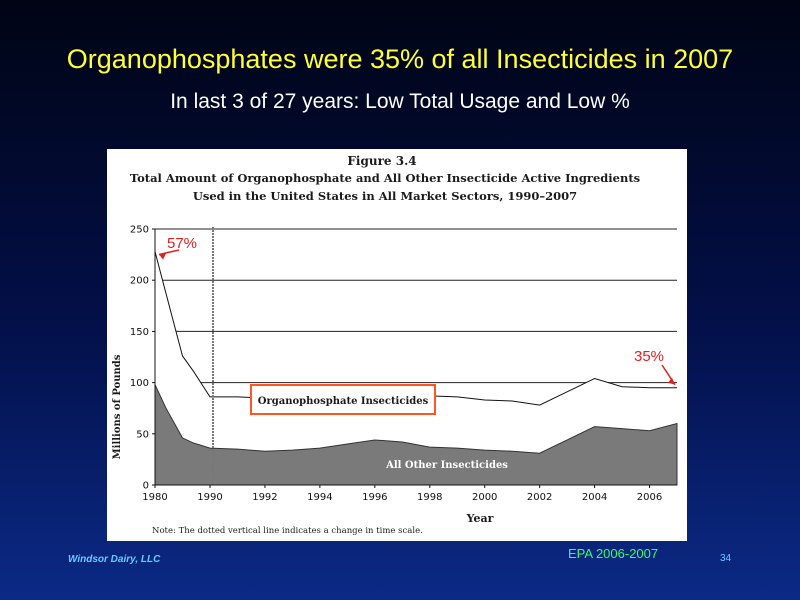 Image resolution: width=800 pixels, height=600 pixels. What do you see at coordinates (139, 230) in the screenshot?
I see `y-tick-label: 250` at bounding box center [139, 230].